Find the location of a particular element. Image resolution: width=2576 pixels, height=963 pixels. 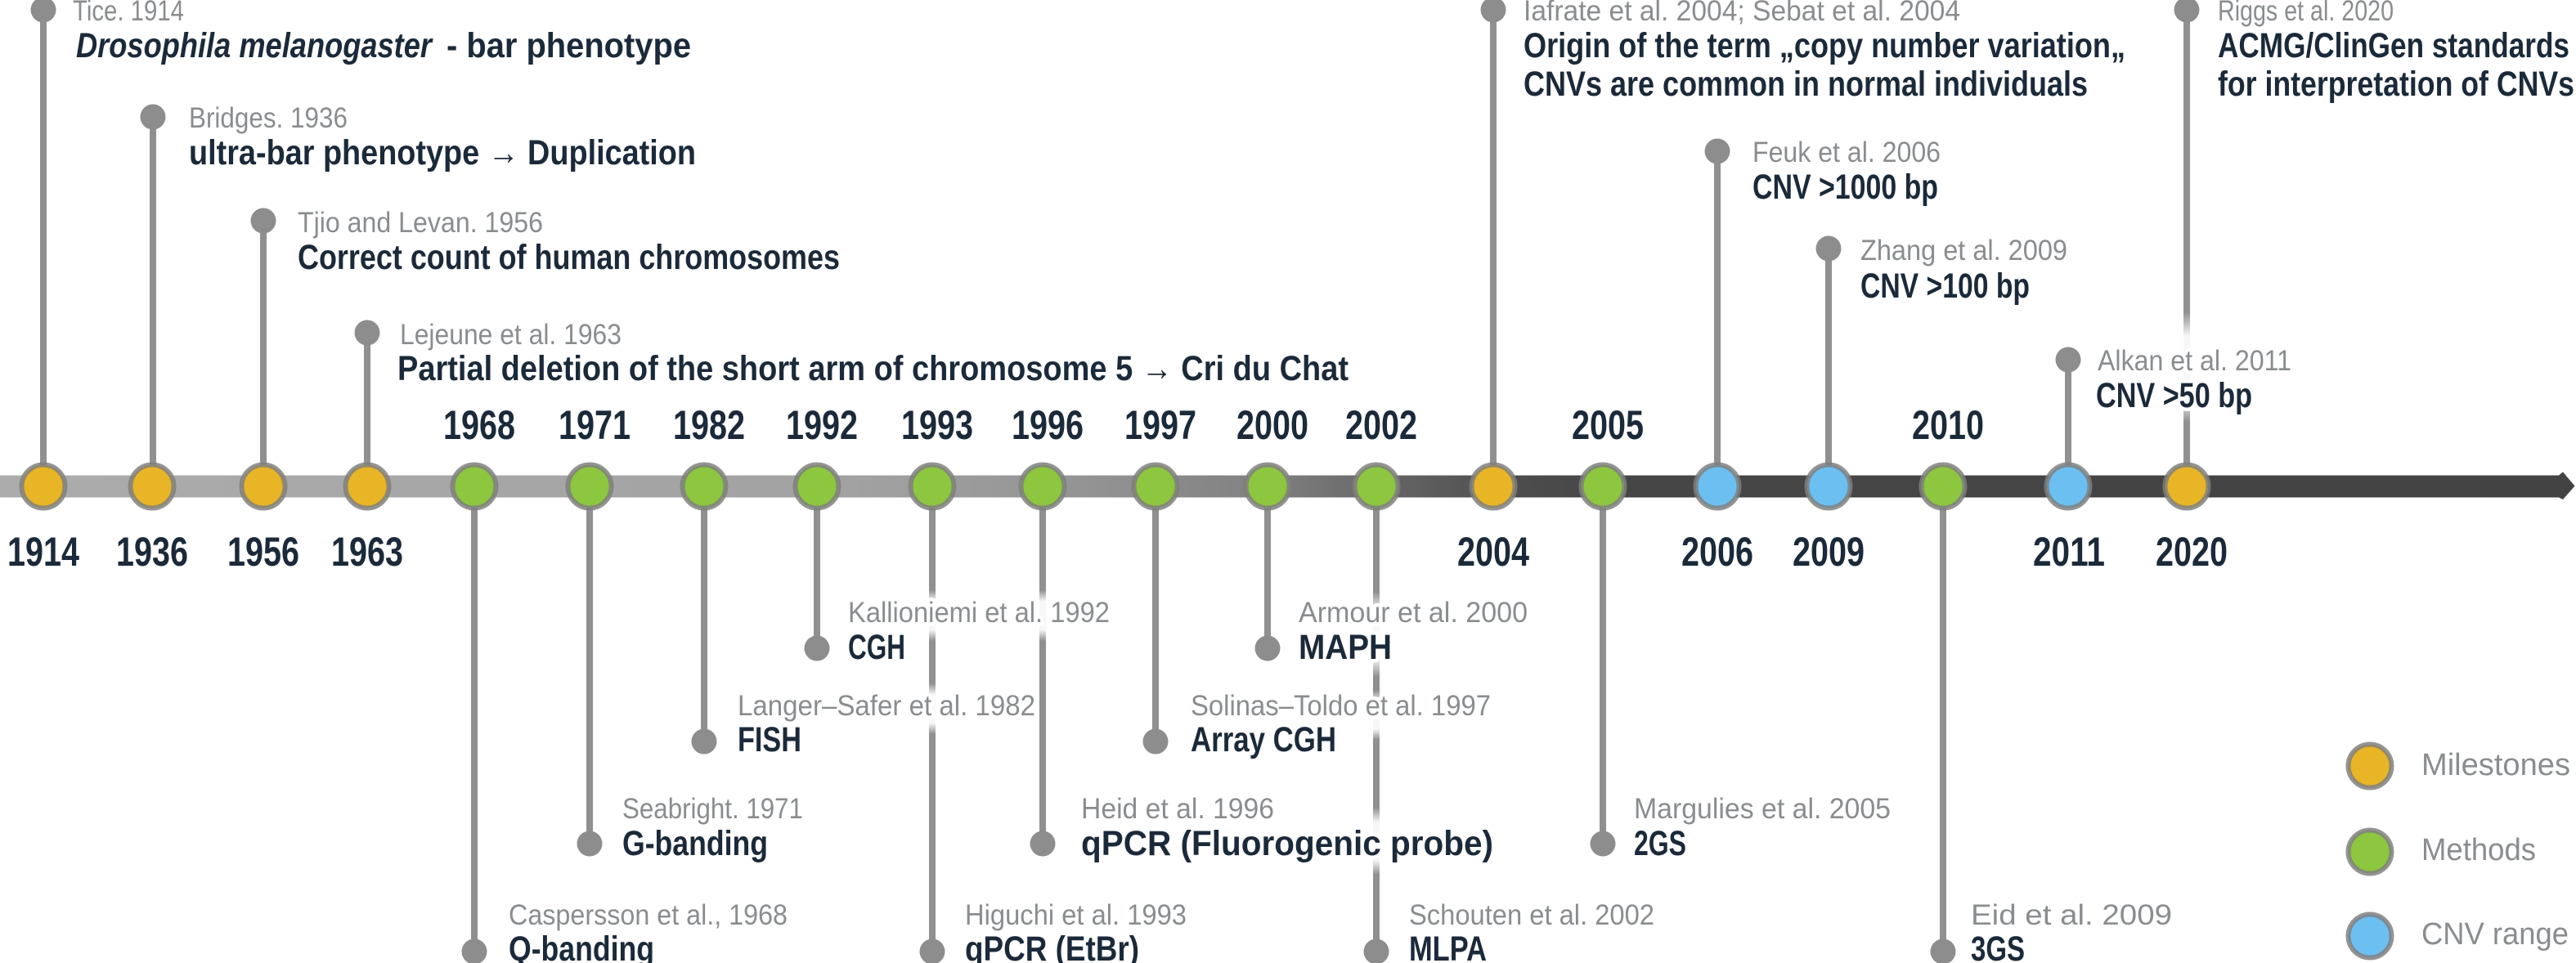

svg-text: Bridges. 1936 is located at coordinates (268, 118).